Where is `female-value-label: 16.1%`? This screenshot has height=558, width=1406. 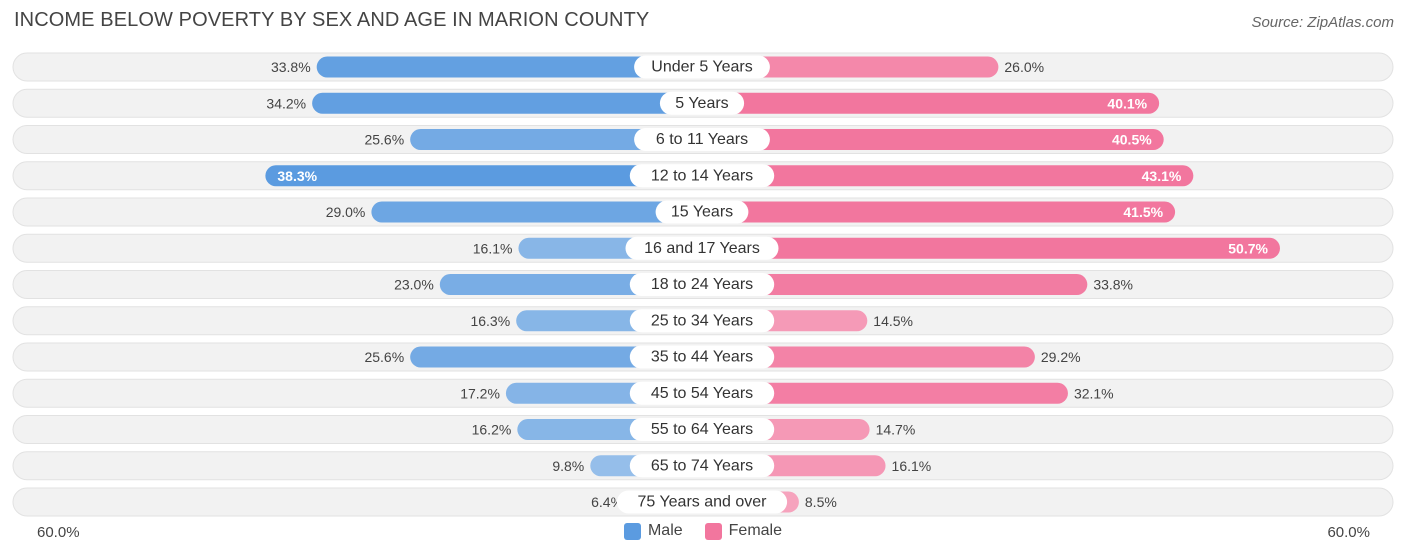 female-value-label: 16.1% is located at coordinates (912, 466).